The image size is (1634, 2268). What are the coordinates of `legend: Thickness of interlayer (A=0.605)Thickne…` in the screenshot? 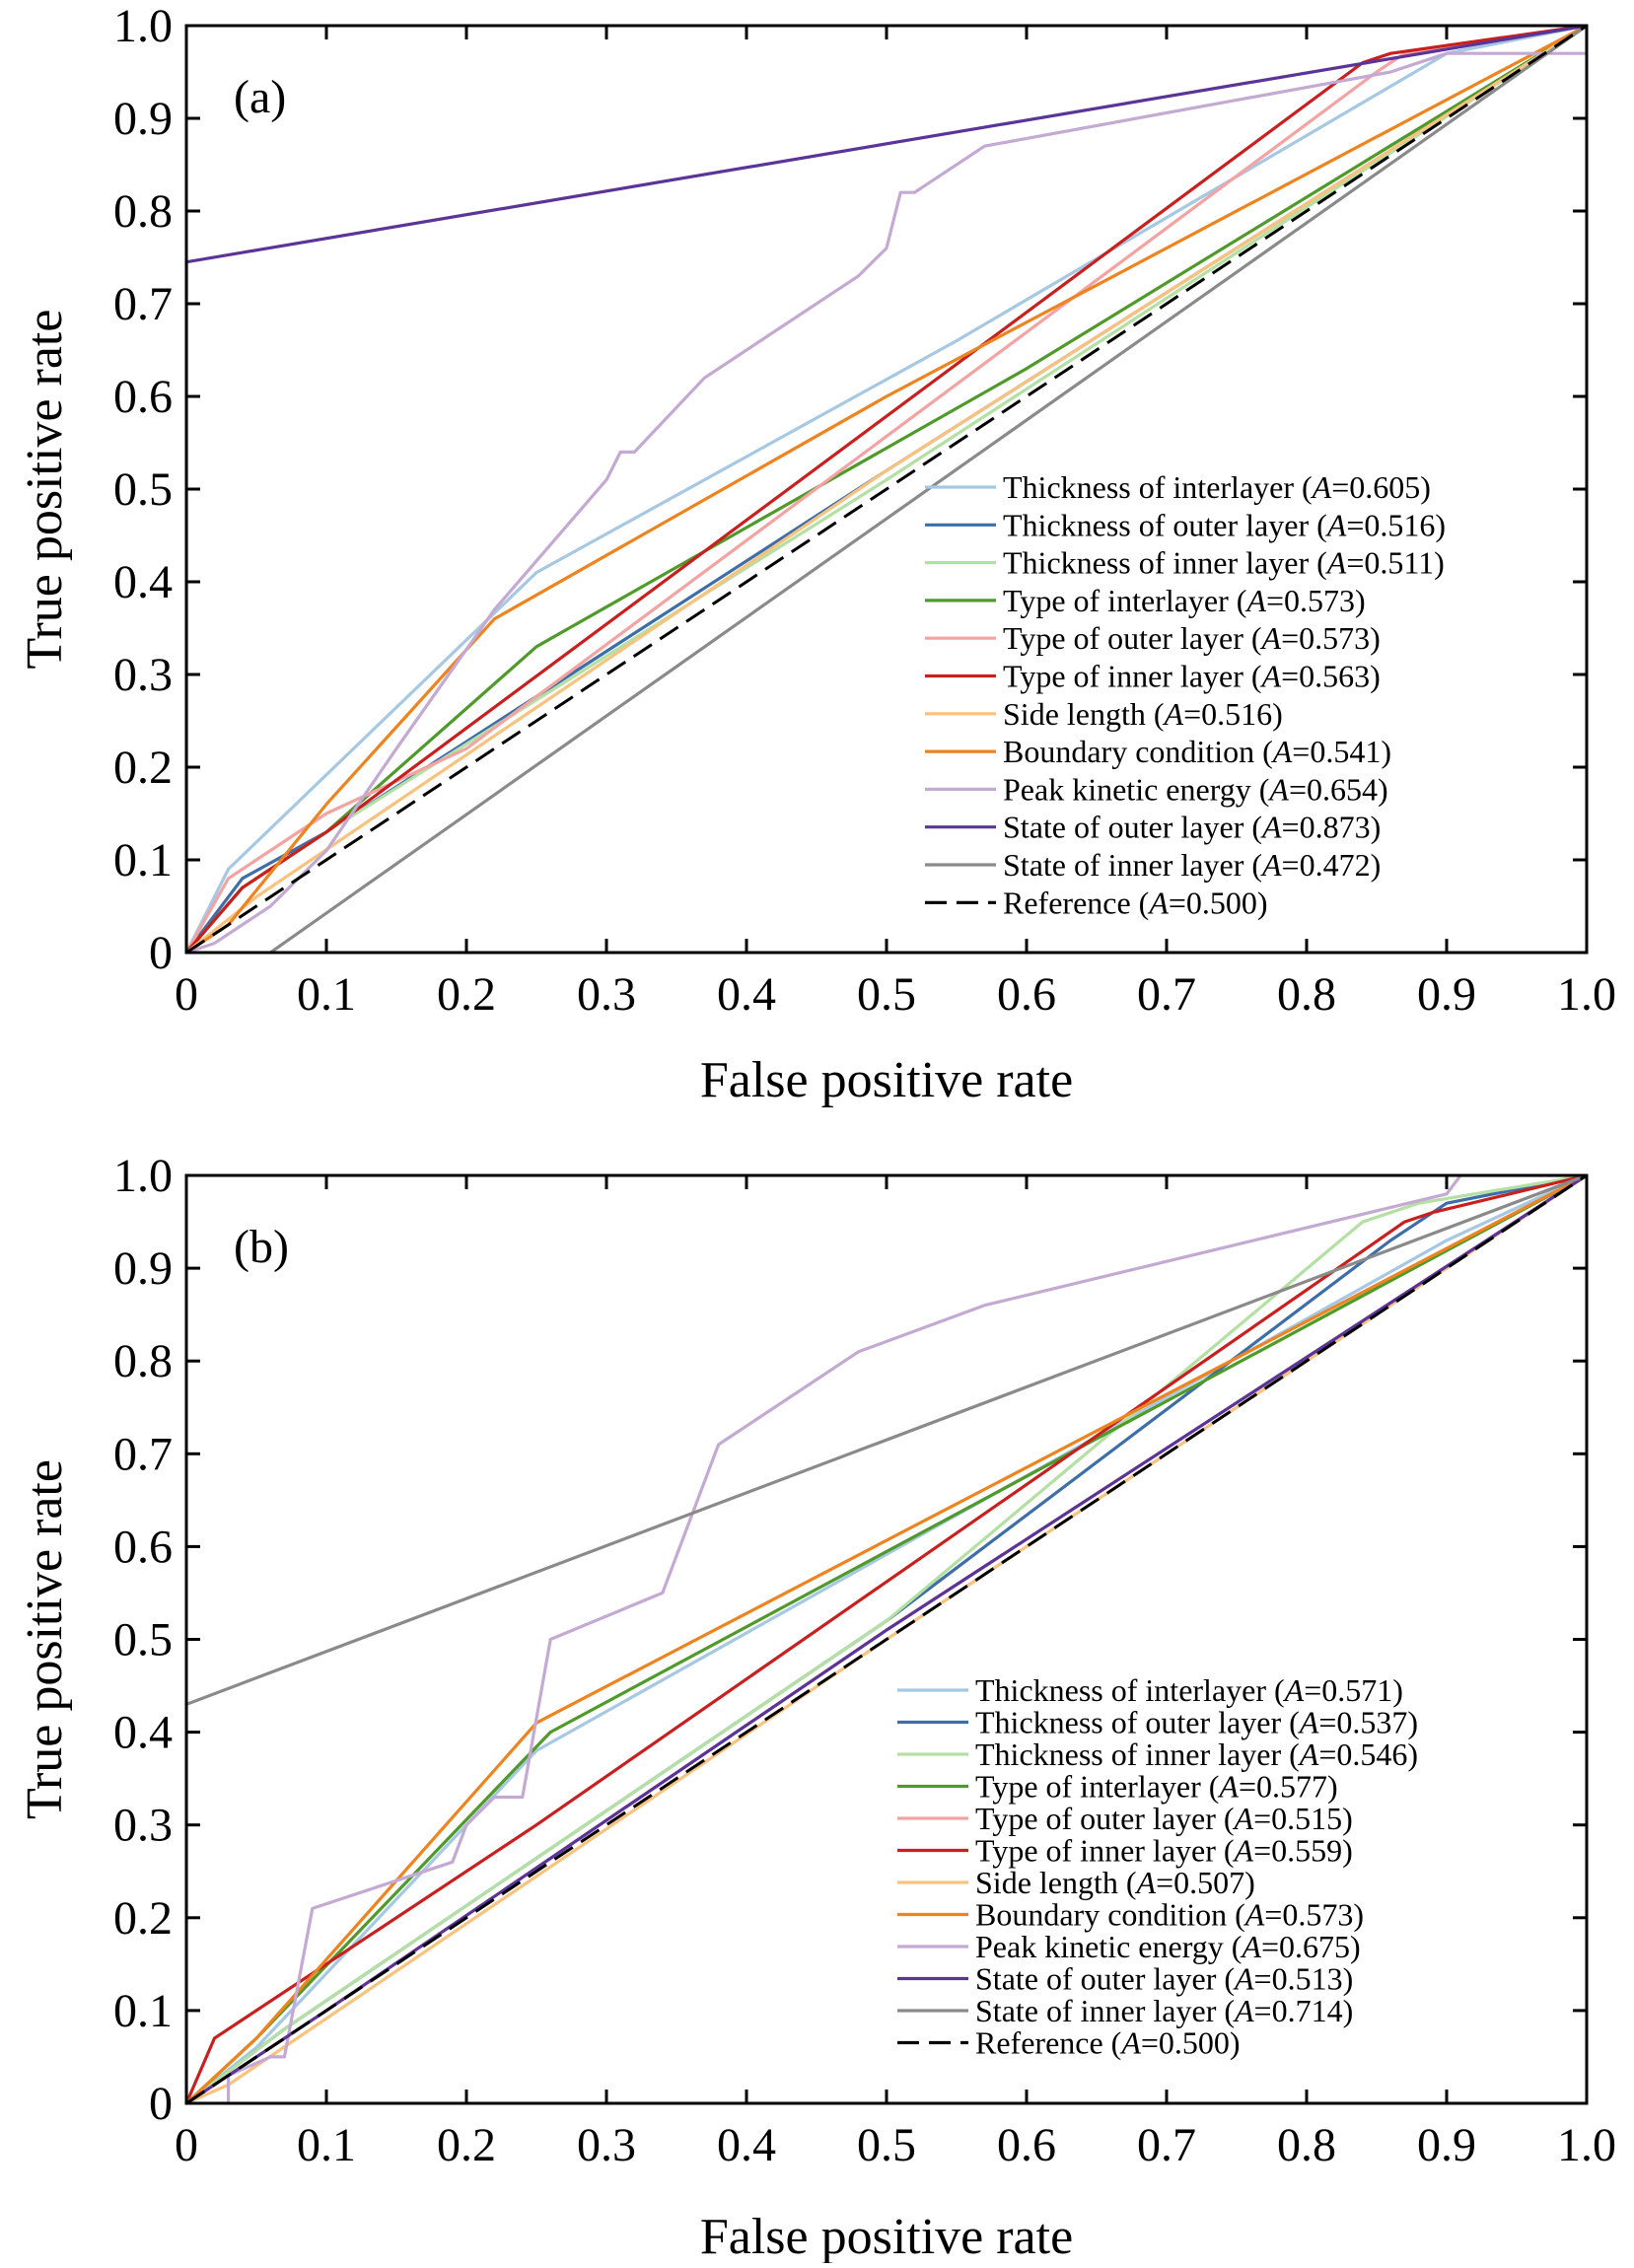 It's located at (1185, 694).